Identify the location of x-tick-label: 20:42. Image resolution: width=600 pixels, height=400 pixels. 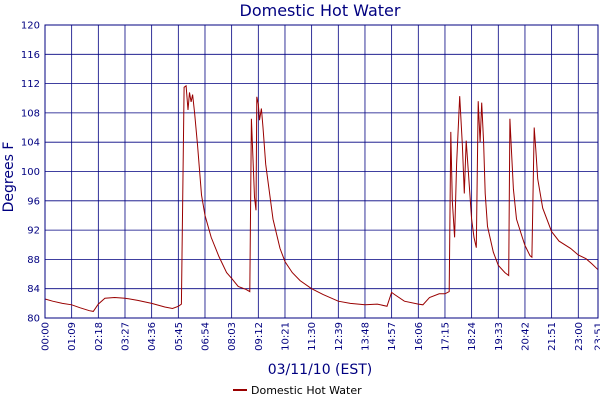
(525, 336).